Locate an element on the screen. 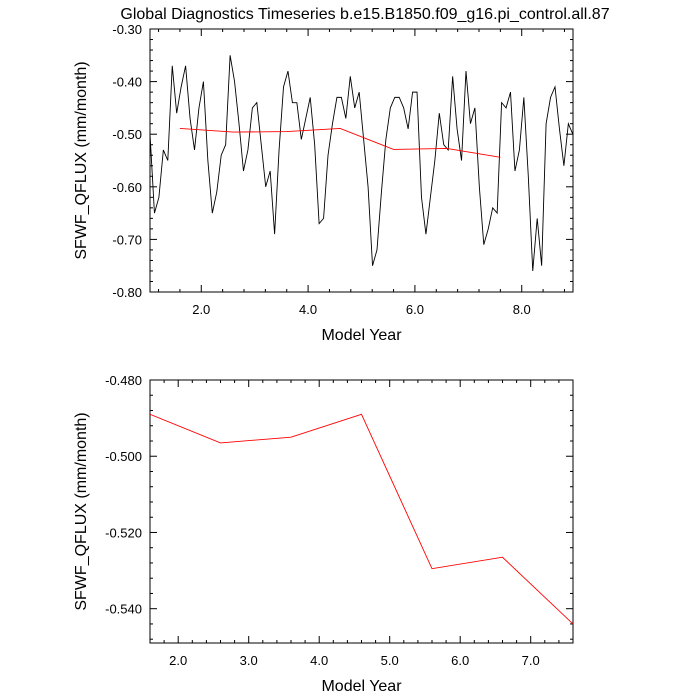 This screenshot has height=700, width=700. bottom-y-axis-label: SFWF_QFLUX (mm/month) is located at coordinates (81, 511).